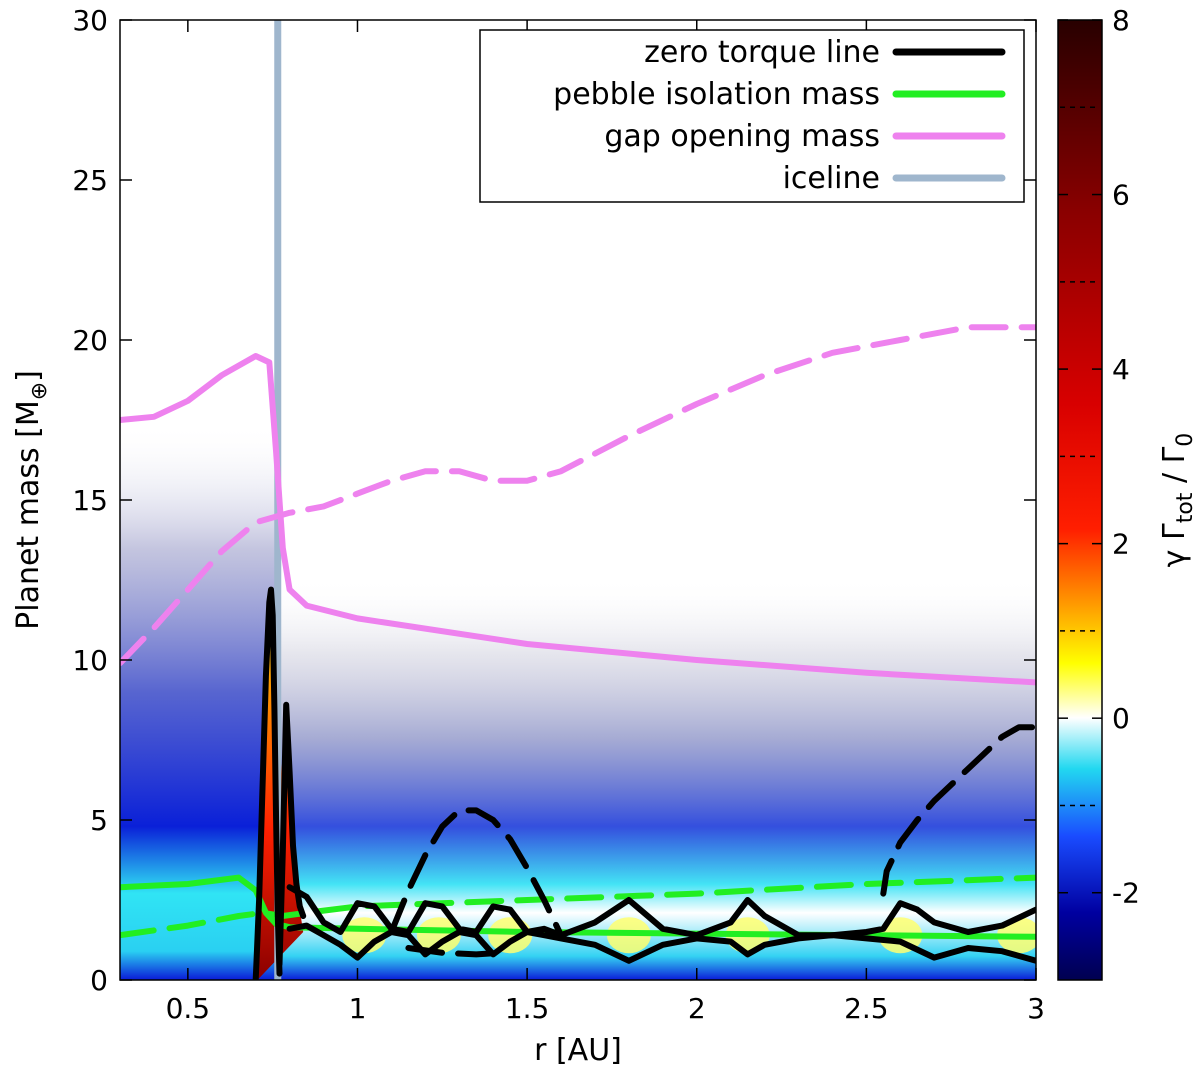  I want to click on colorbar-gradient, so click(1080, 500).